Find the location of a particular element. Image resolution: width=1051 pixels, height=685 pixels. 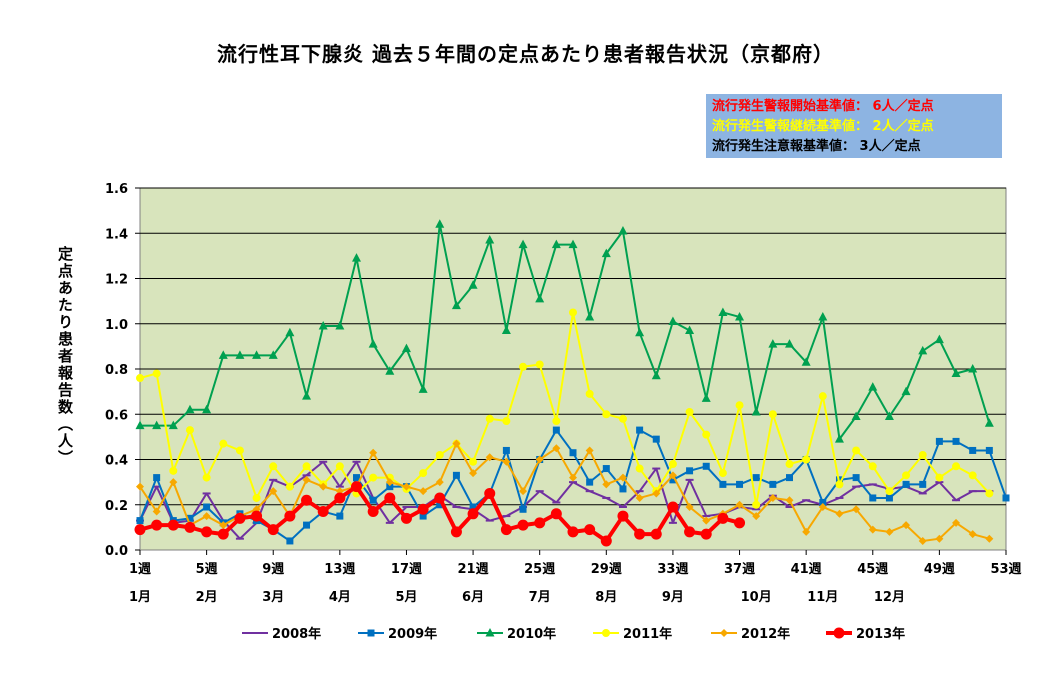

legend-item: 2008年 is located at coordinates (281, 634).